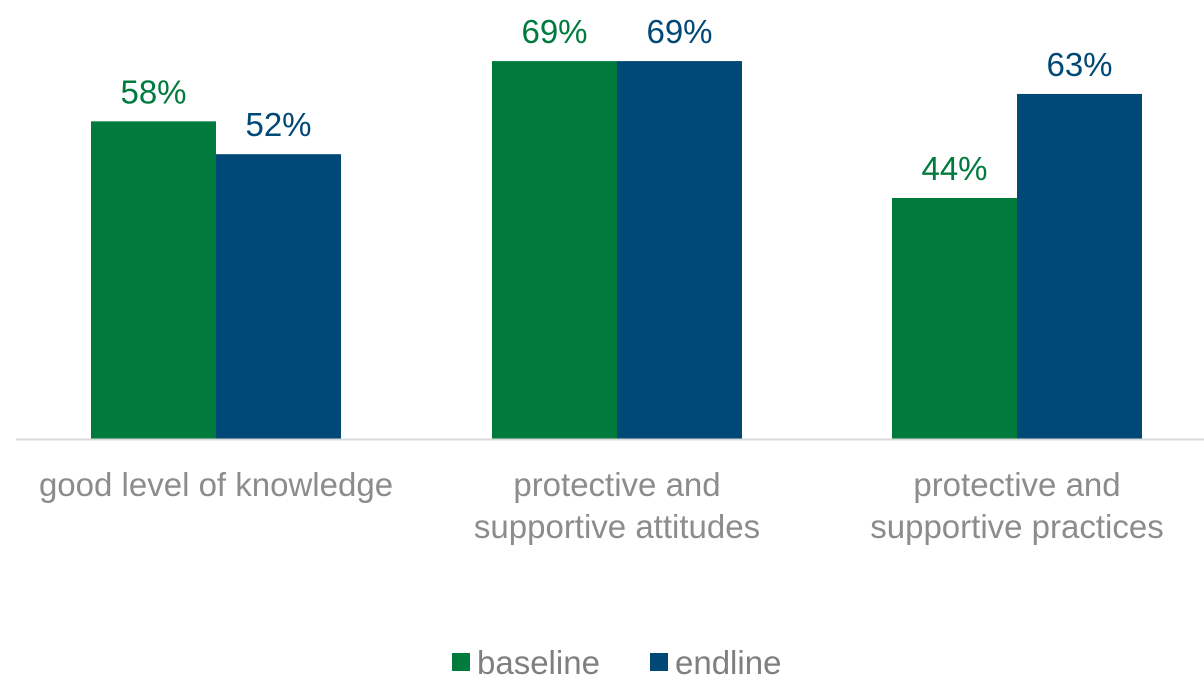 This screenshot has height=681, width=1204. I want to click on legend-label-baseline: baseline, so click(538, 662).